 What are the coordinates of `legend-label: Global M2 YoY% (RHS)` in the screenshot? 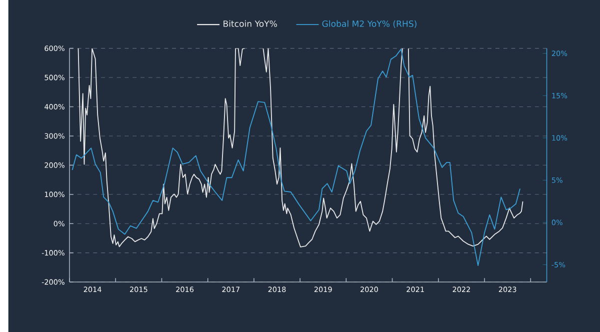 It's located at (369, 24).